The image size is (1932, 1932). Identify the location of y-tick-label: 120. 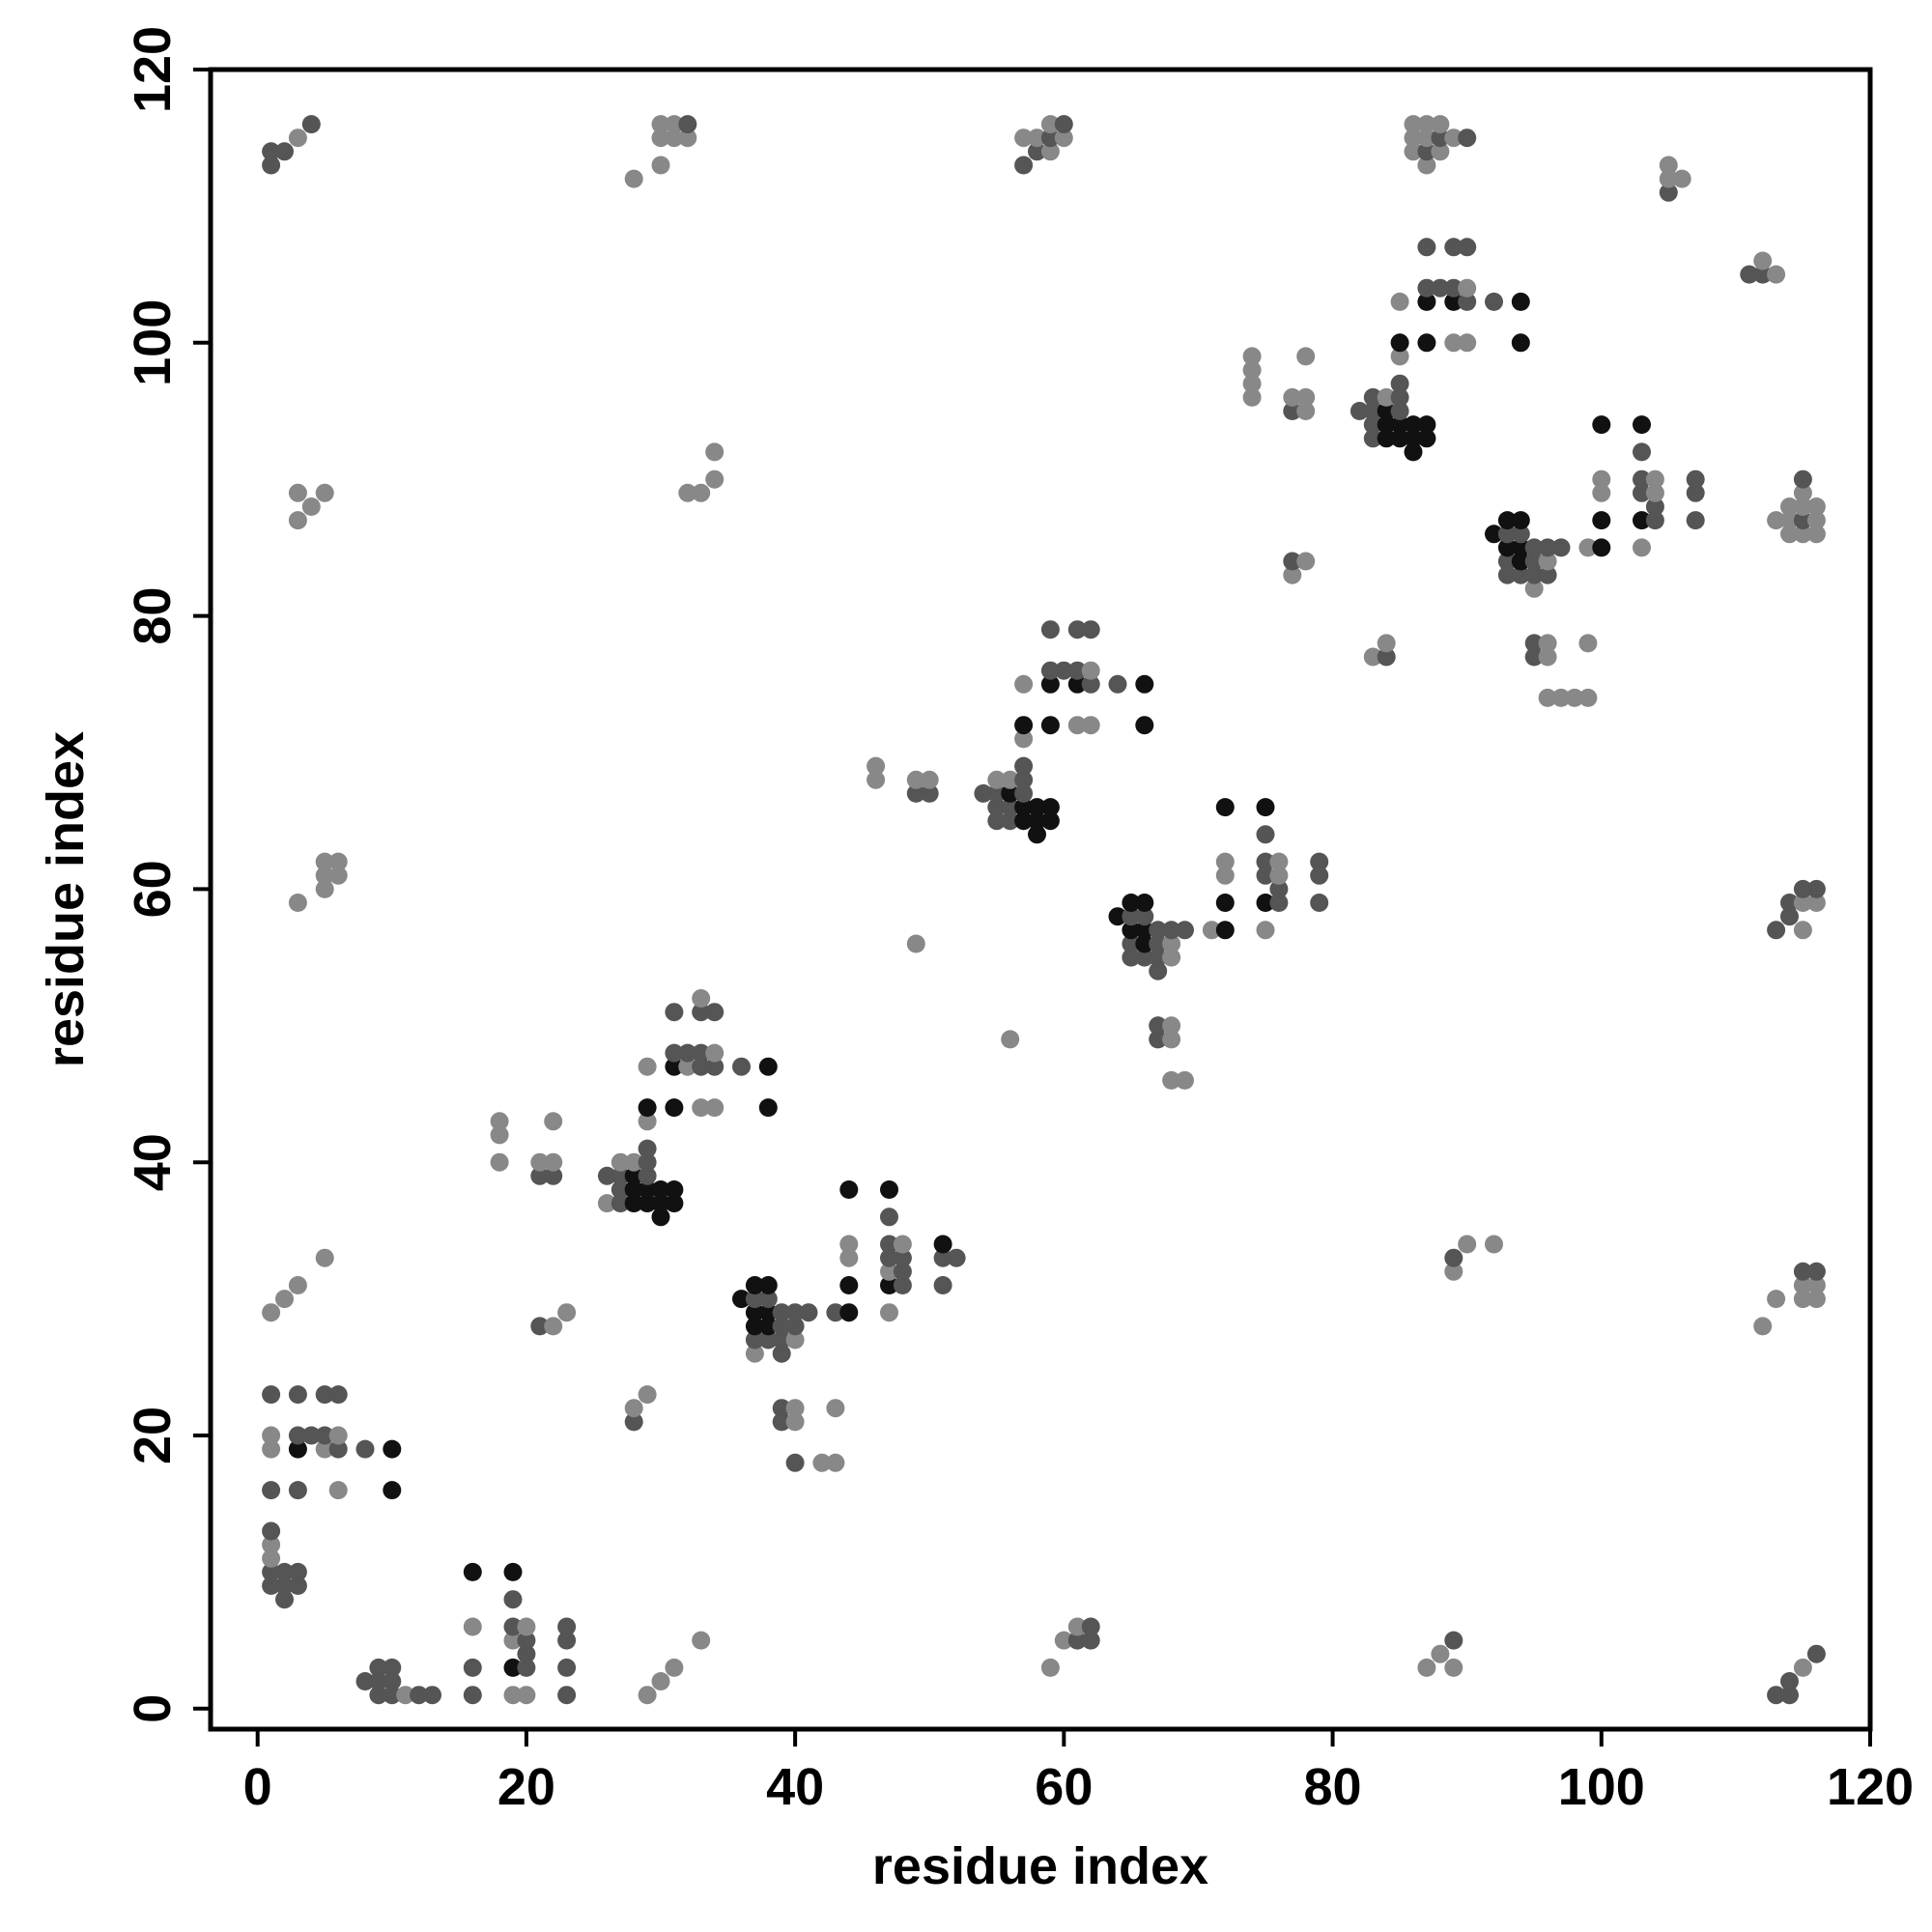
(153, 69).